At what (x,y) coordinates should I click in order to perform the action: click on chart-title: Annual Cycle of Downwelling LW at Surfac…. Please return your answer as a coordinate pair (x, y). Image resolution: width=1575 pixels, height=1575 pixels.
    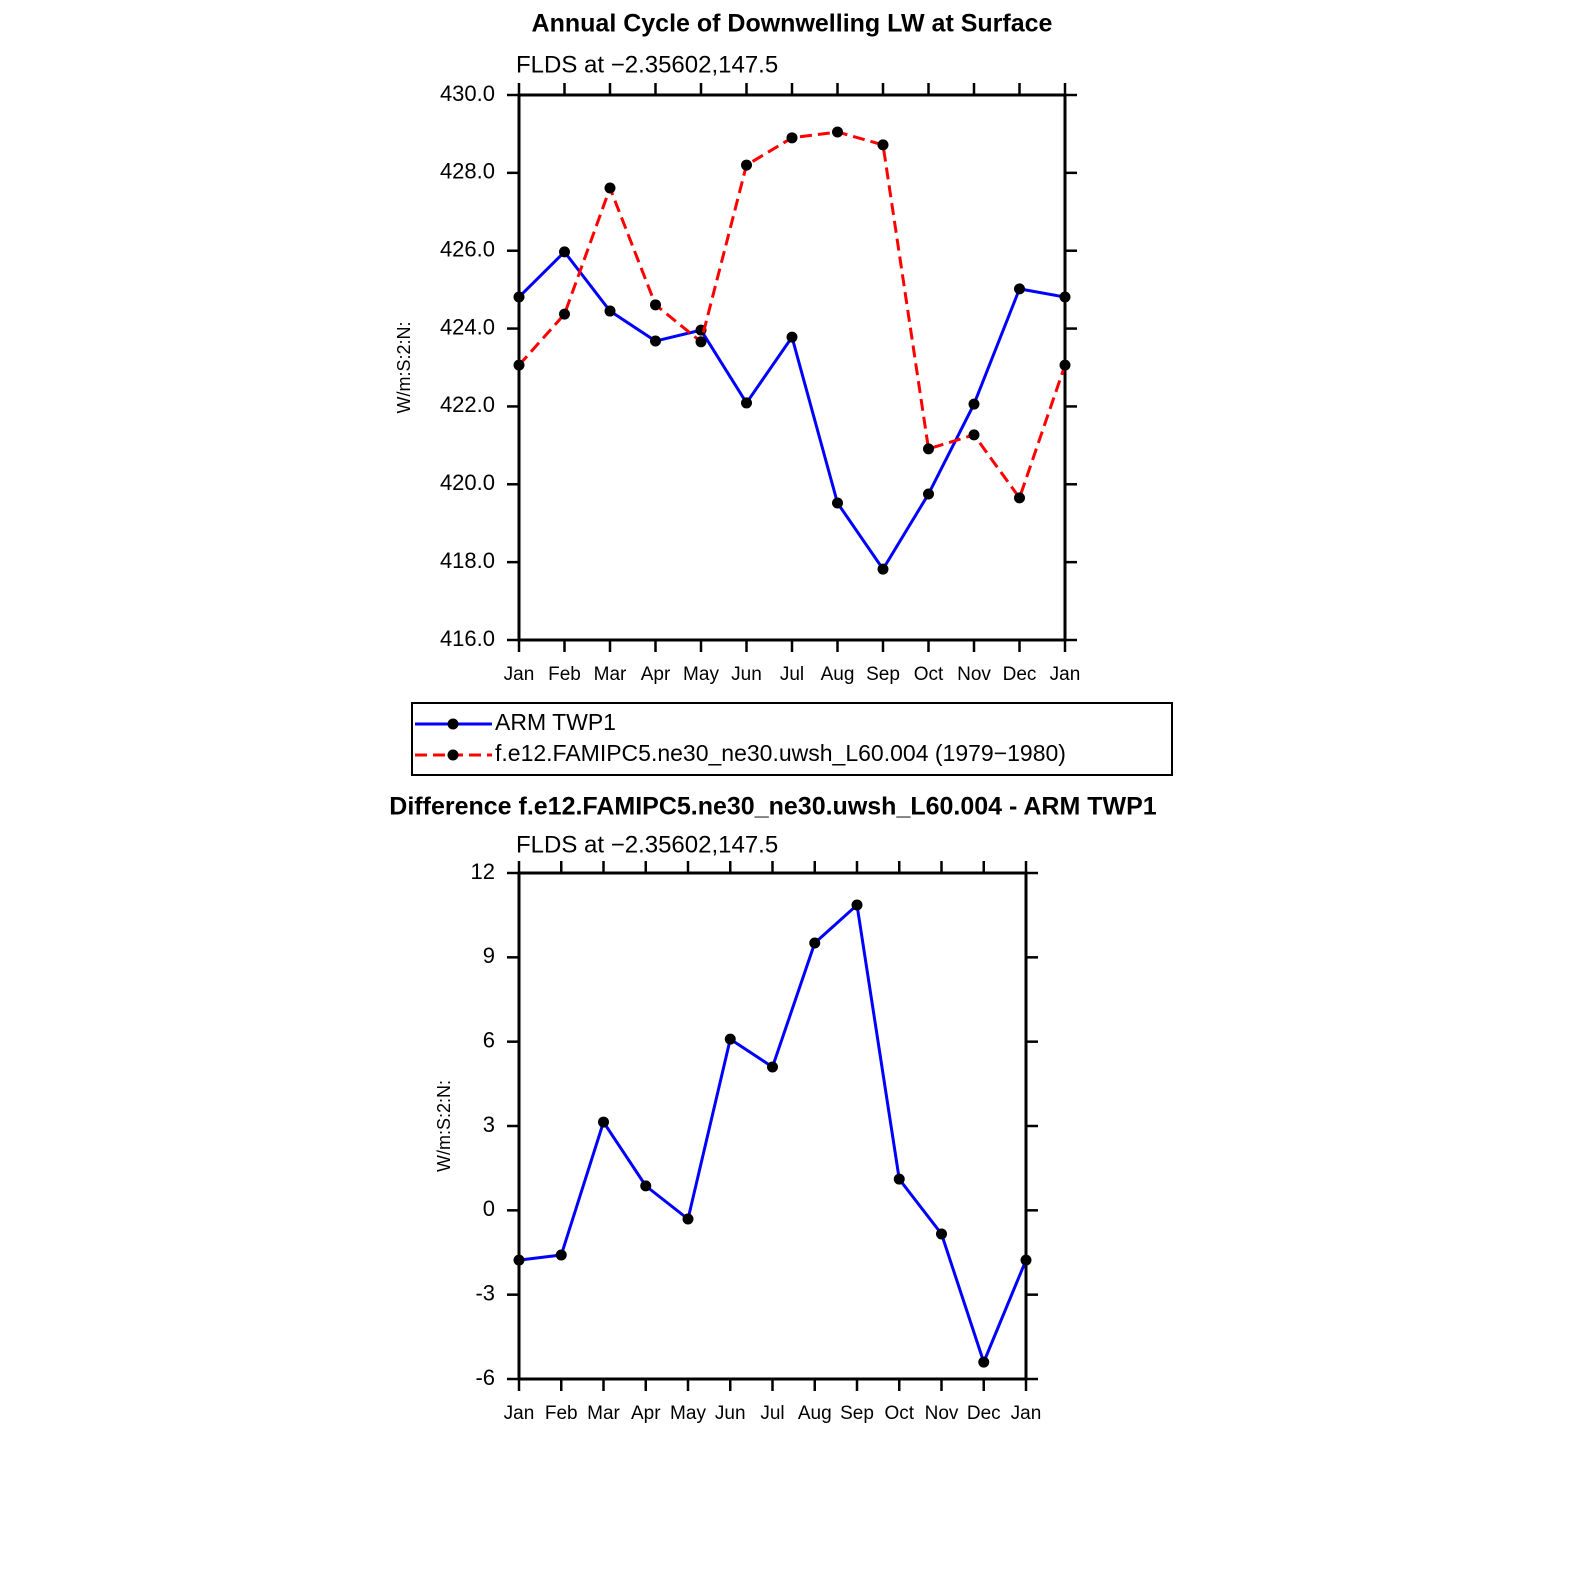
    Looking at the image, I should click on (792, 24).